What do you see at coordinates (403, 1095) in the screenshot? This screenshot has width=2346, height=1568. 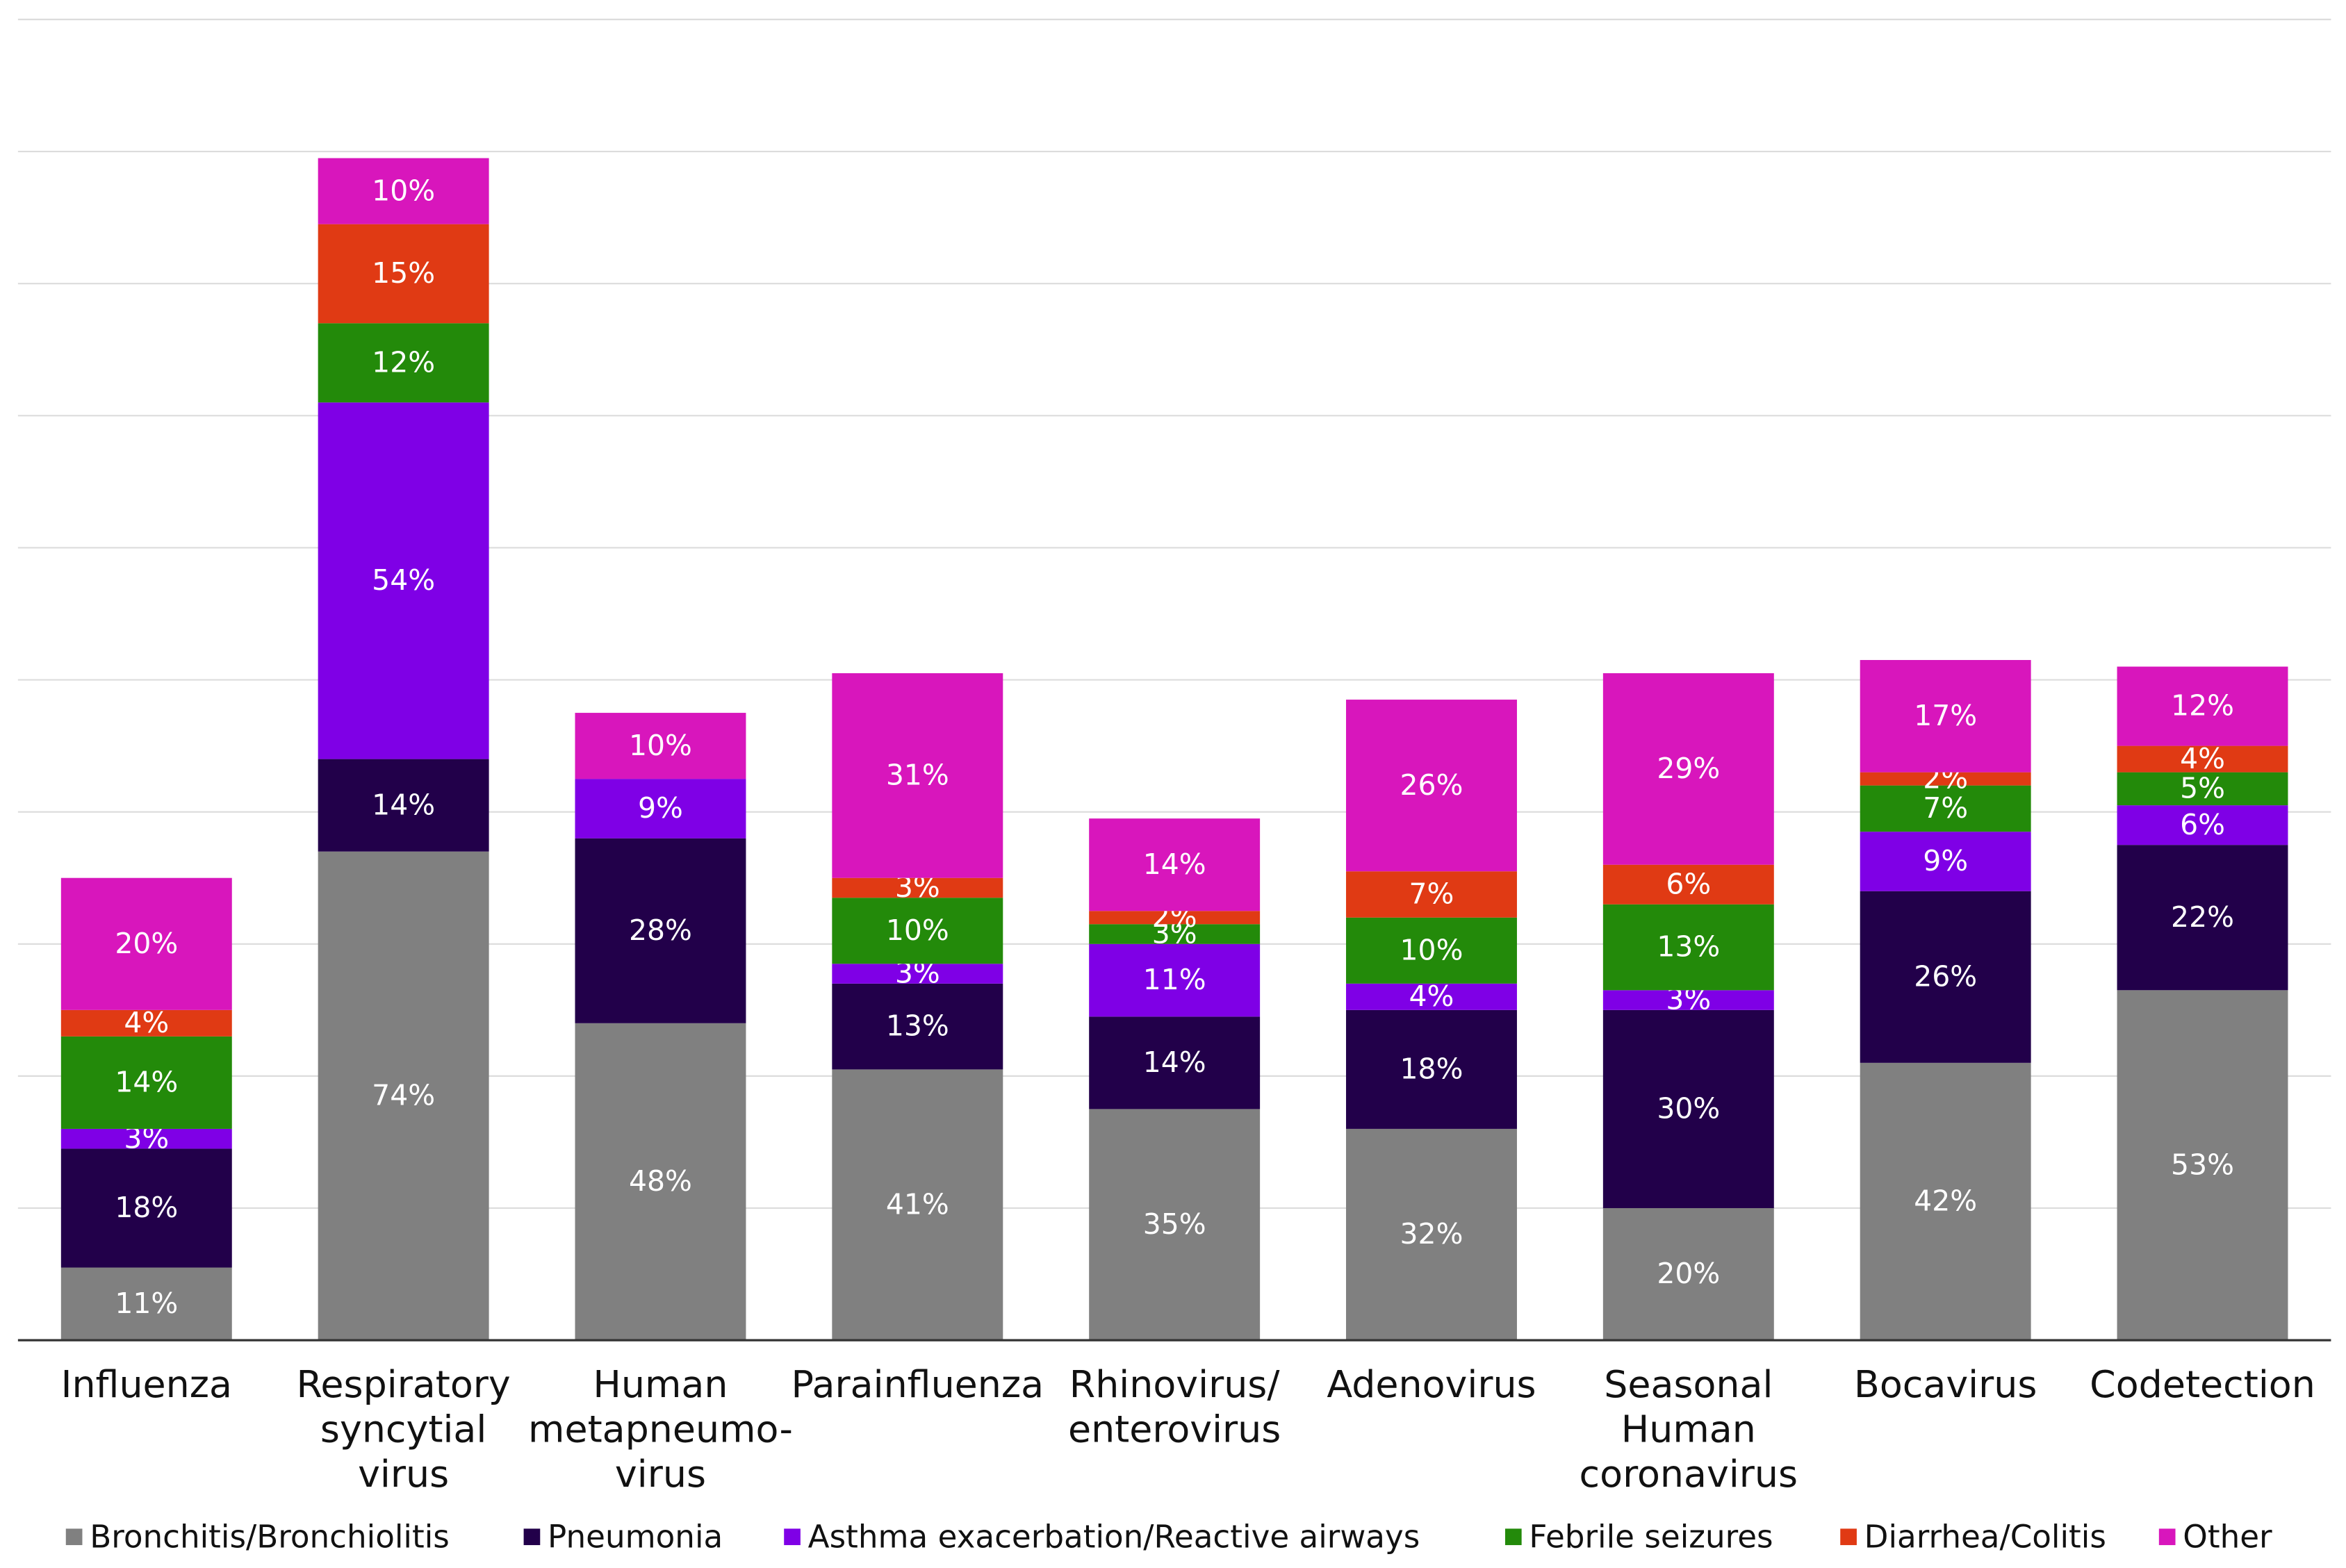 I see `value-label: 74%` at bounding box center [403, 1095].